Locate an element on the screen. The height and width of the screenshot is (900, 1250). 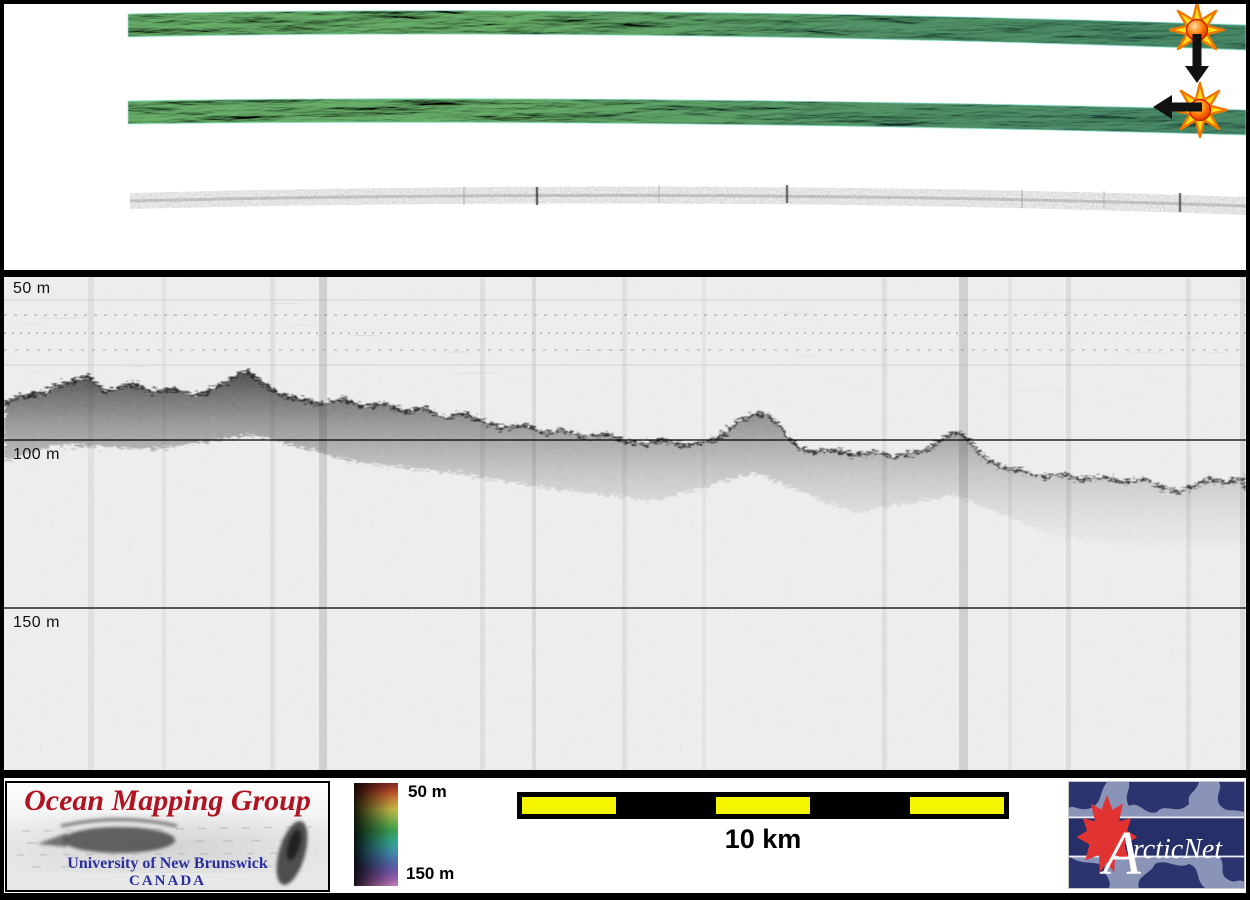
arcticnet-art: ArcticNet is located at coordinates (1156, 835).